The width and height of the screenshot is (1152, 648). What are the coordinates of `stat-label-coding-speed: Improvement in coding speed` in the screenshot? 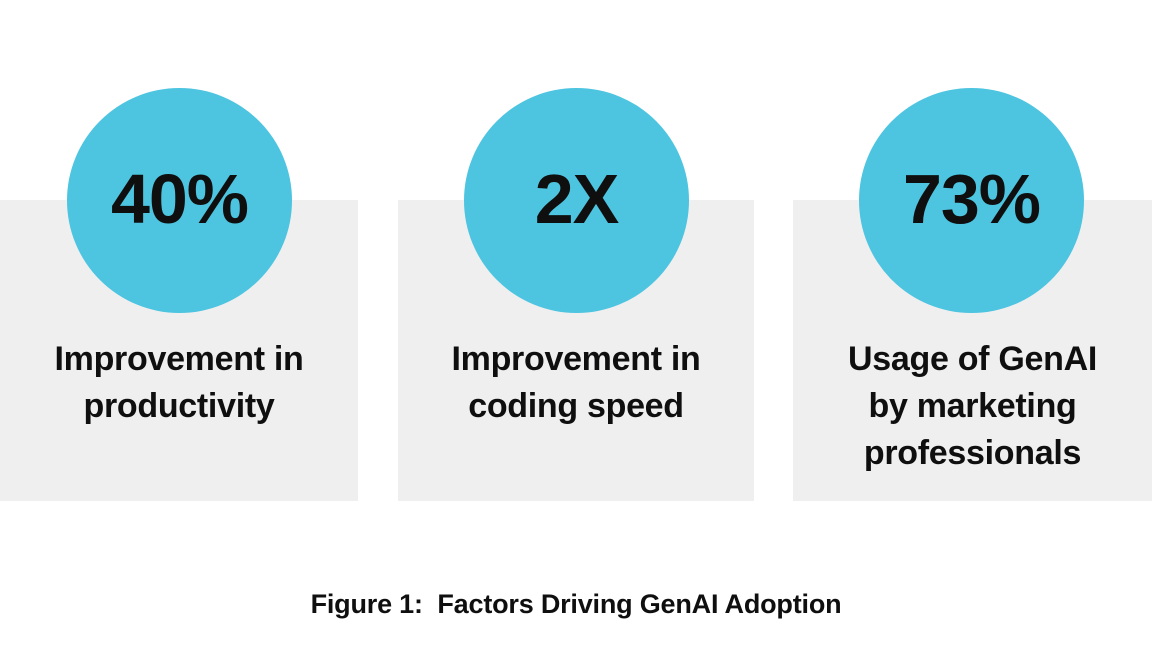 It's located at (576, 382).